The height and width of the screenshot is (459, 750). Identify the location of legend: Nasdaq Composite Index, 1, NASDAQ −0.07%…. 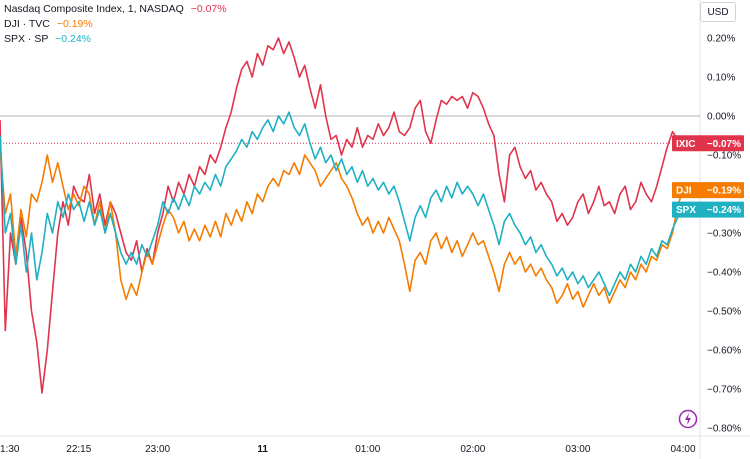
(115, 24).